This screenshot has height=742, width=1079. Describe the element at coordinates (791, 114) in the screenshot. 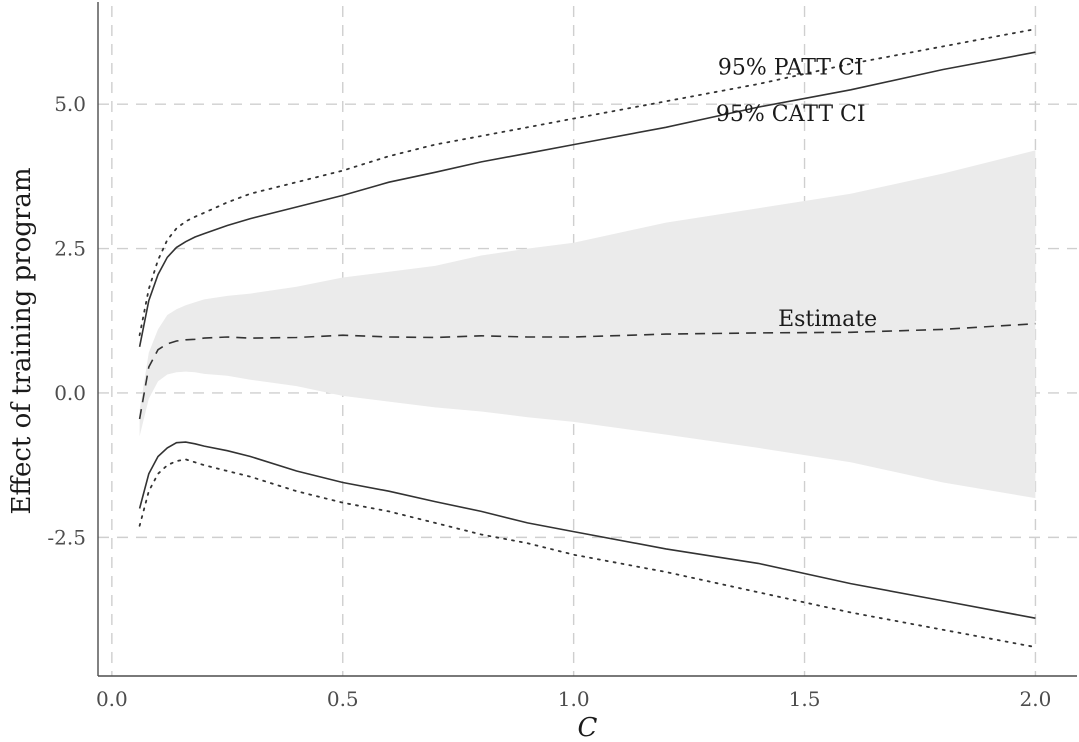

I see `annotation-label: 95% CATT CI` at that location.